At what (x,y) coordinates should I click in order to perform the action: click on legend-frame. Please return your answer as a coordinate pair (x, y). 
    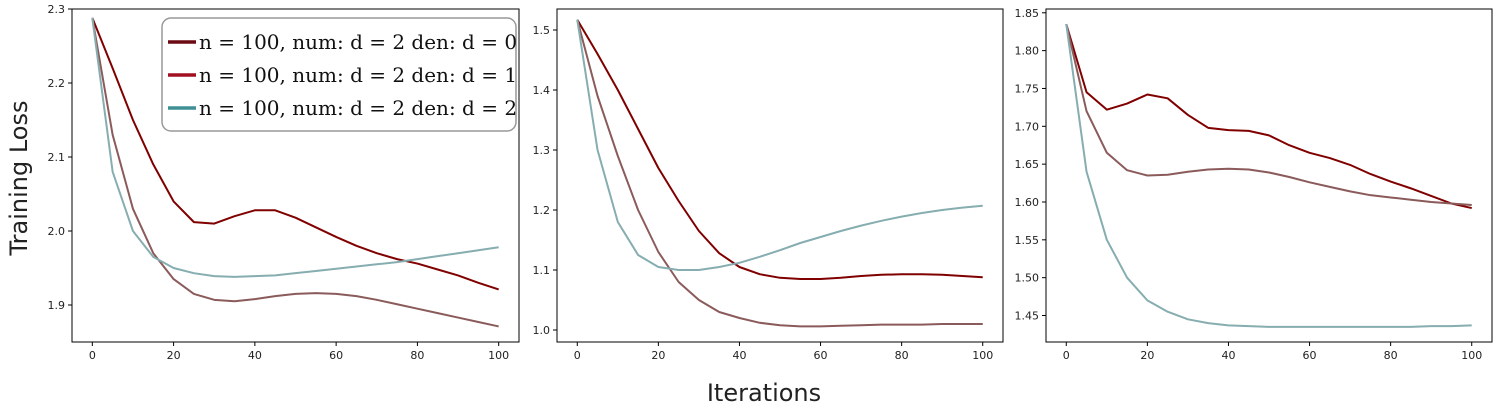
    Looking at the image, I should click on (339, 74).